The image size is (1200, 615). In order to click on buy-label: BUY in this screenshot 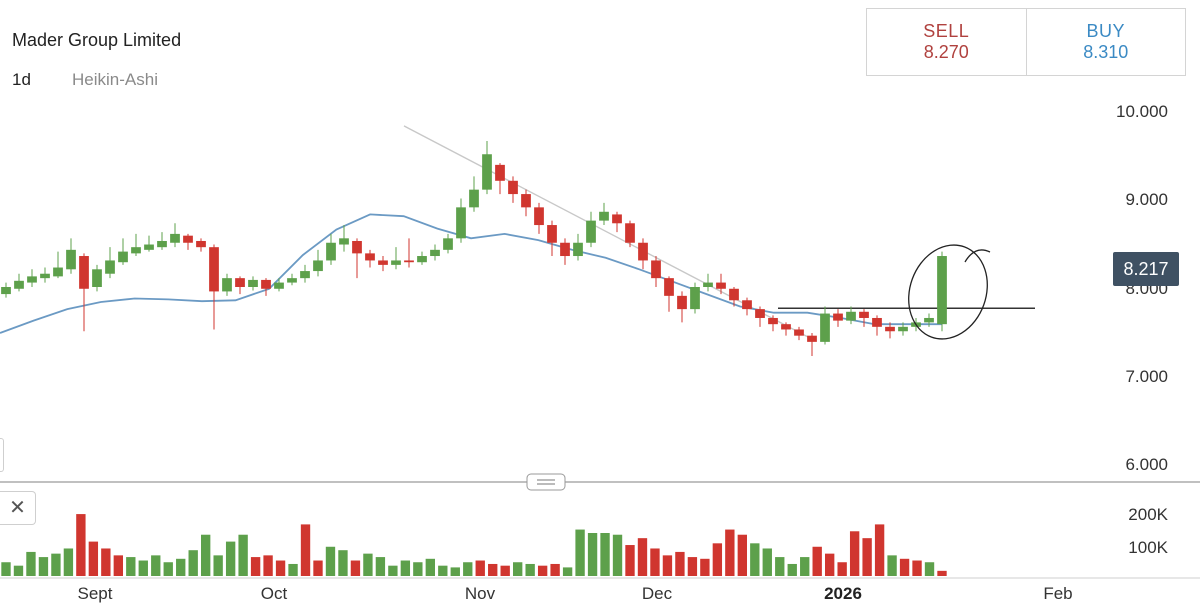, I will do `click(1105, 31)`.